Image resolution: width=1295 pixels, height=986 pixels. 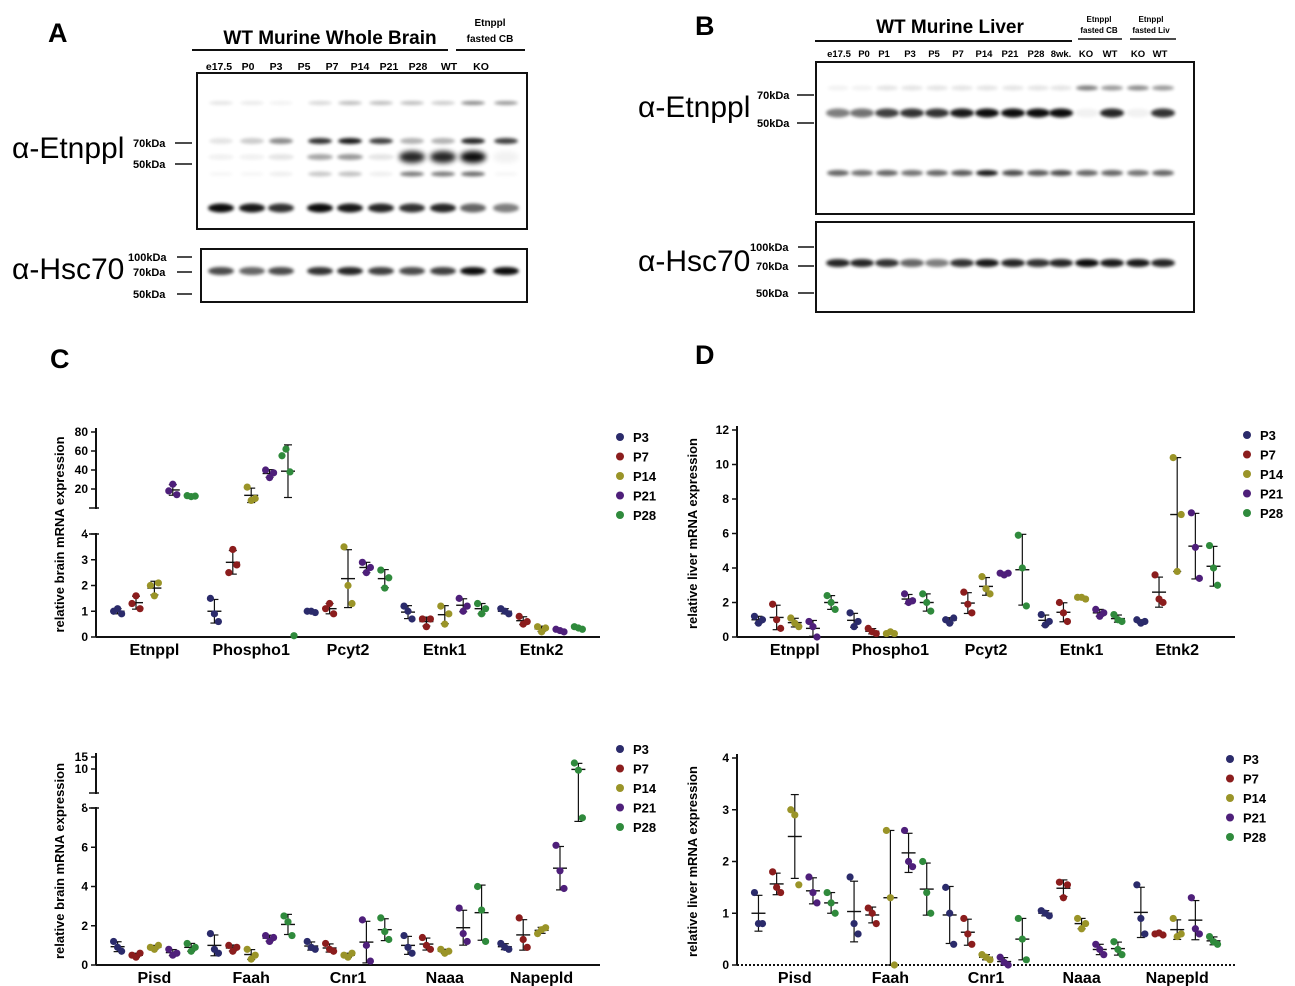 I want to click on legend-marker-P21, so click(x=620, y=807).